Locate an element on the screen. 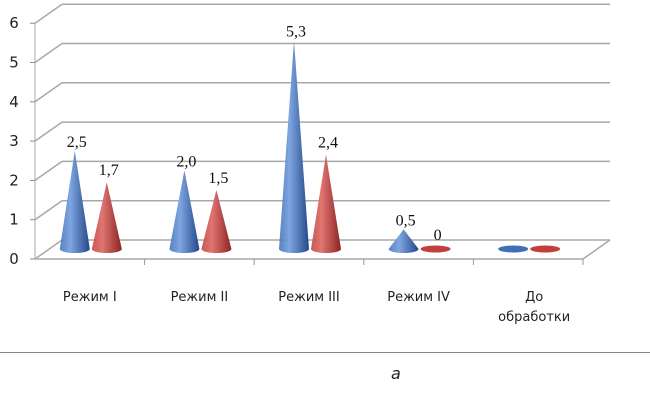 This screenshot has width=650, height=403. y-tick-label: 0 is located at coordinates (14, 259).